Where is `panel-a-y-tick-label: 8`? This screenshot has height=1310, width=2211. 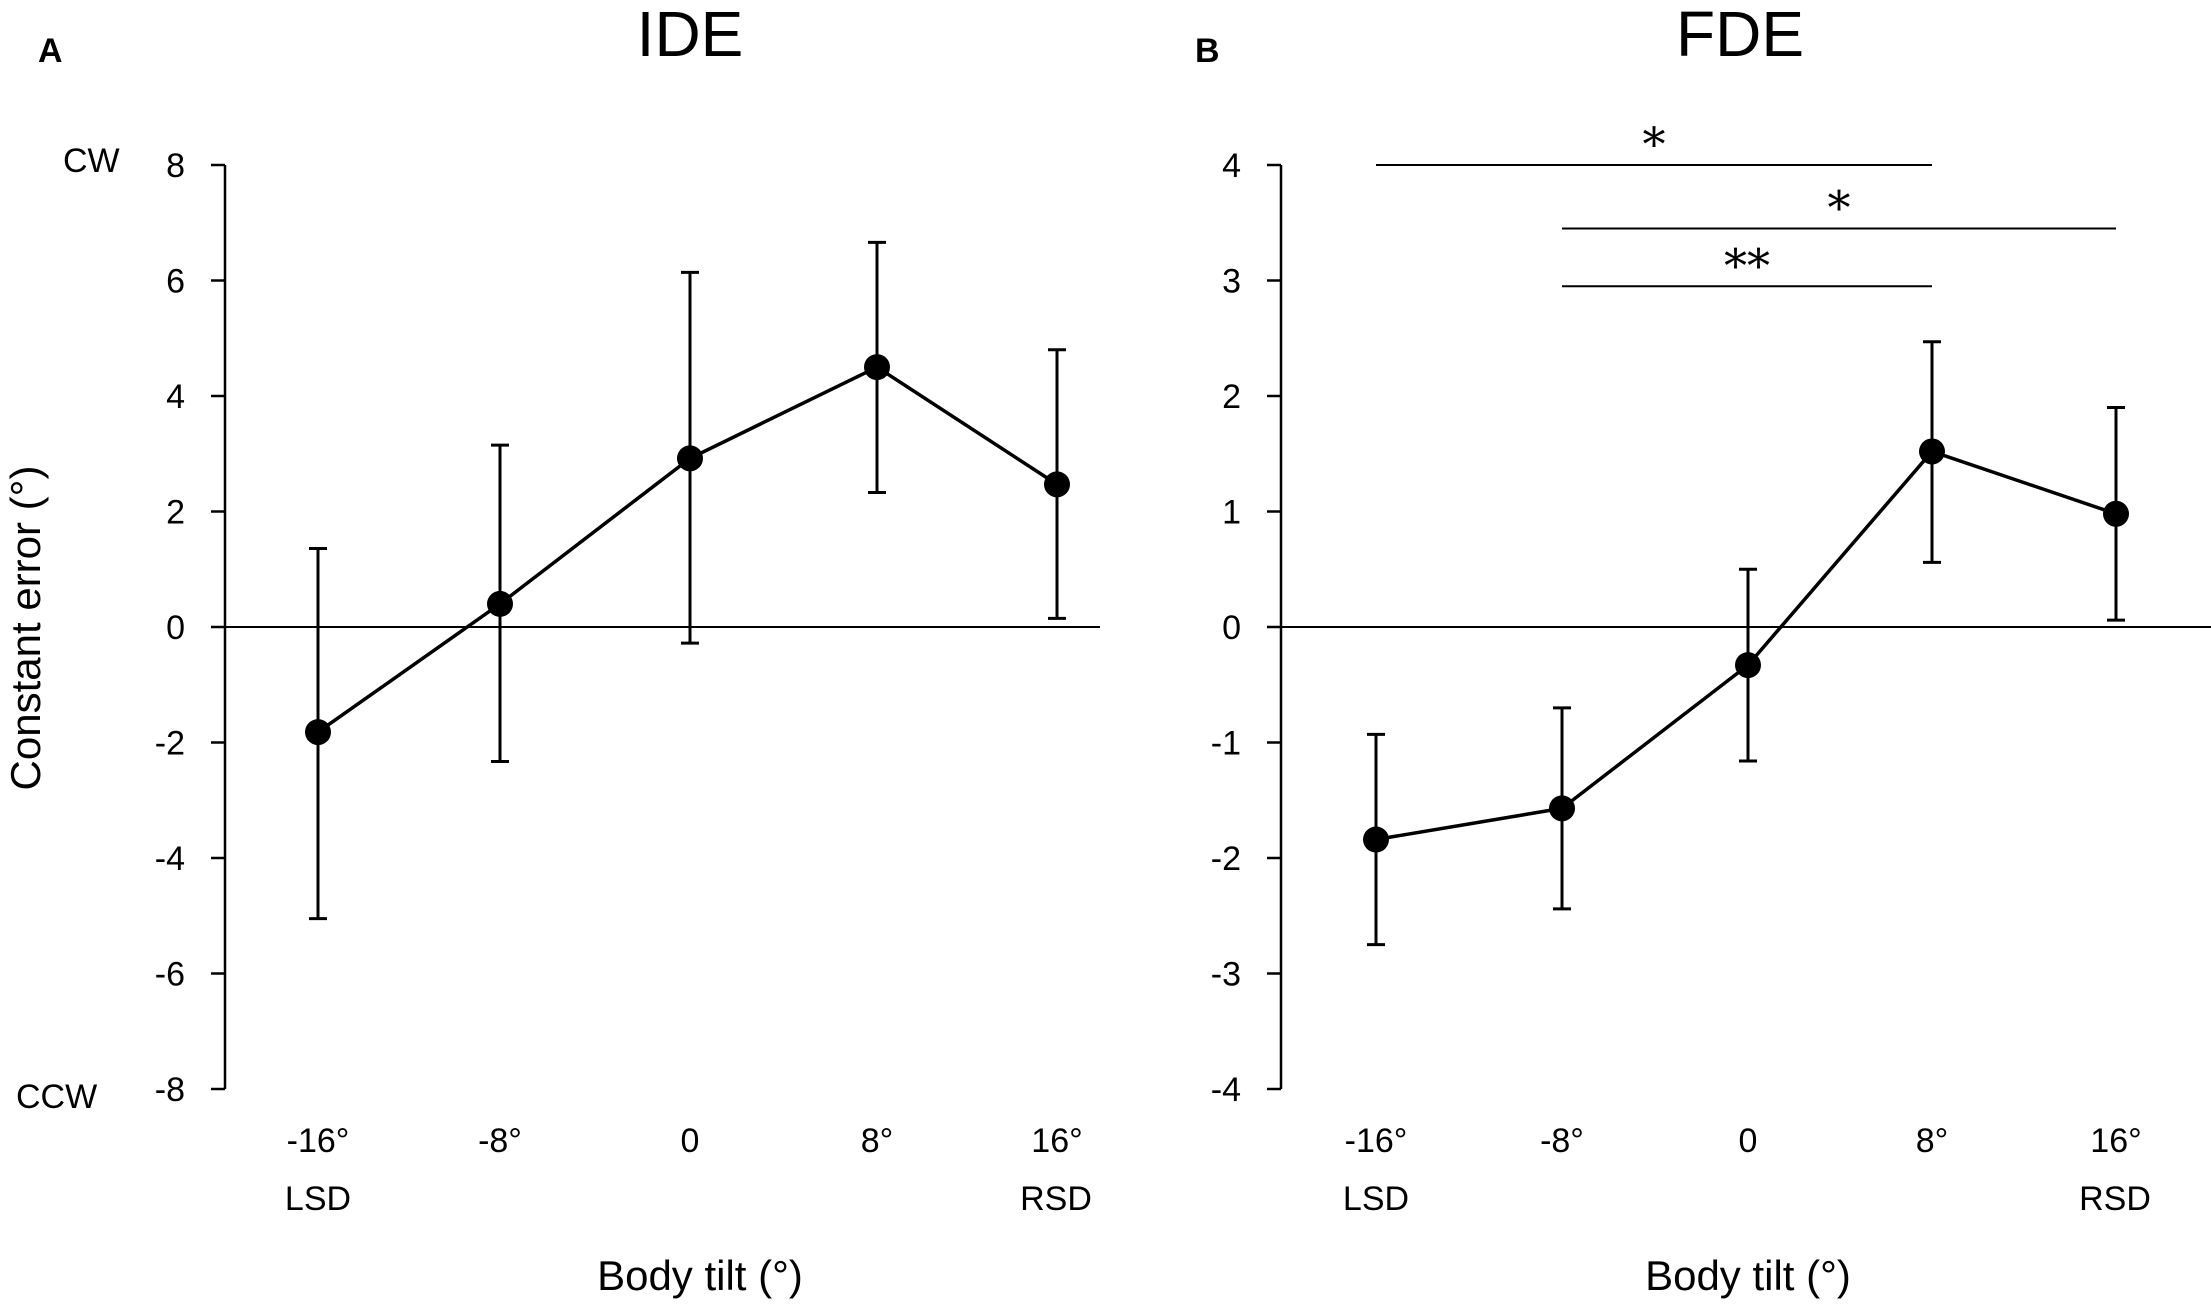 panel-a-y-tick-label: 8 is located at coordinates (175, 166).